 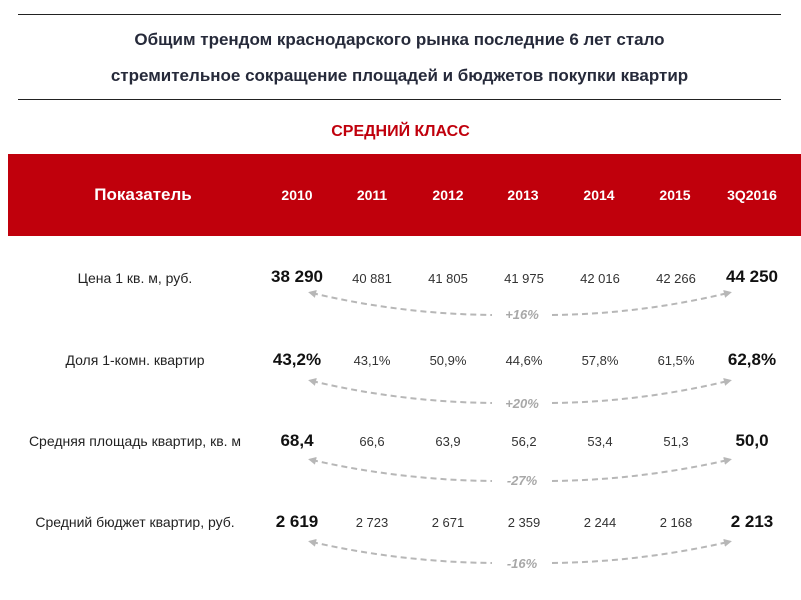 What do you see at coordinates (524, 360) in the screenshot?
I see `share-2013: 44,6%` at bounding box center [524, 360].